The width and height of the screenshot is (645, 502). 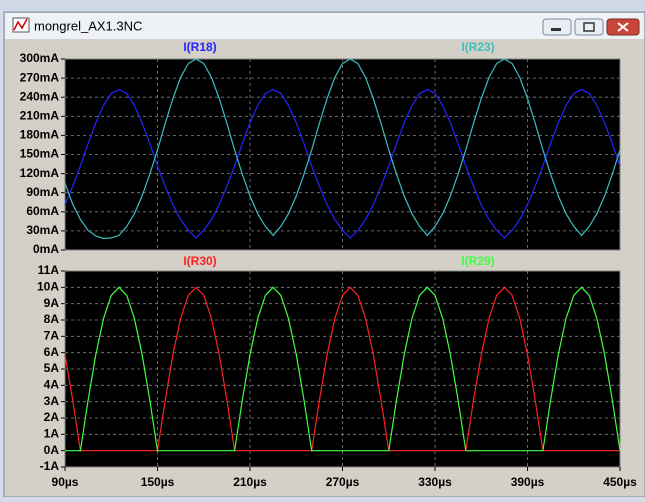 I want to click on title-bar, so click(x=324, y=26).